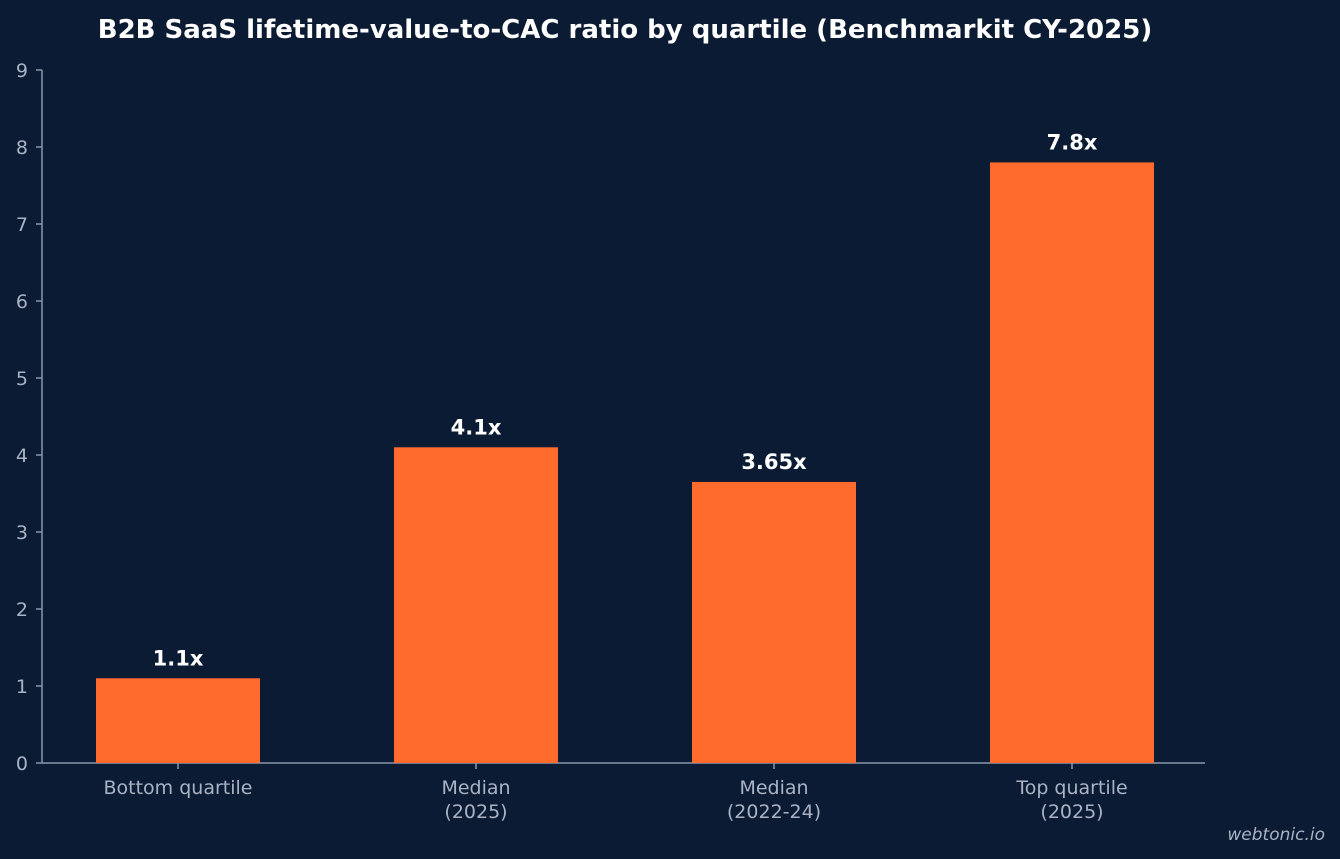 The width and height of the screenshot is (1340, 859). Describe the element at coordinates (774, 462) in the screenshot. I see `bar-data-label: 3.65x` at that location.